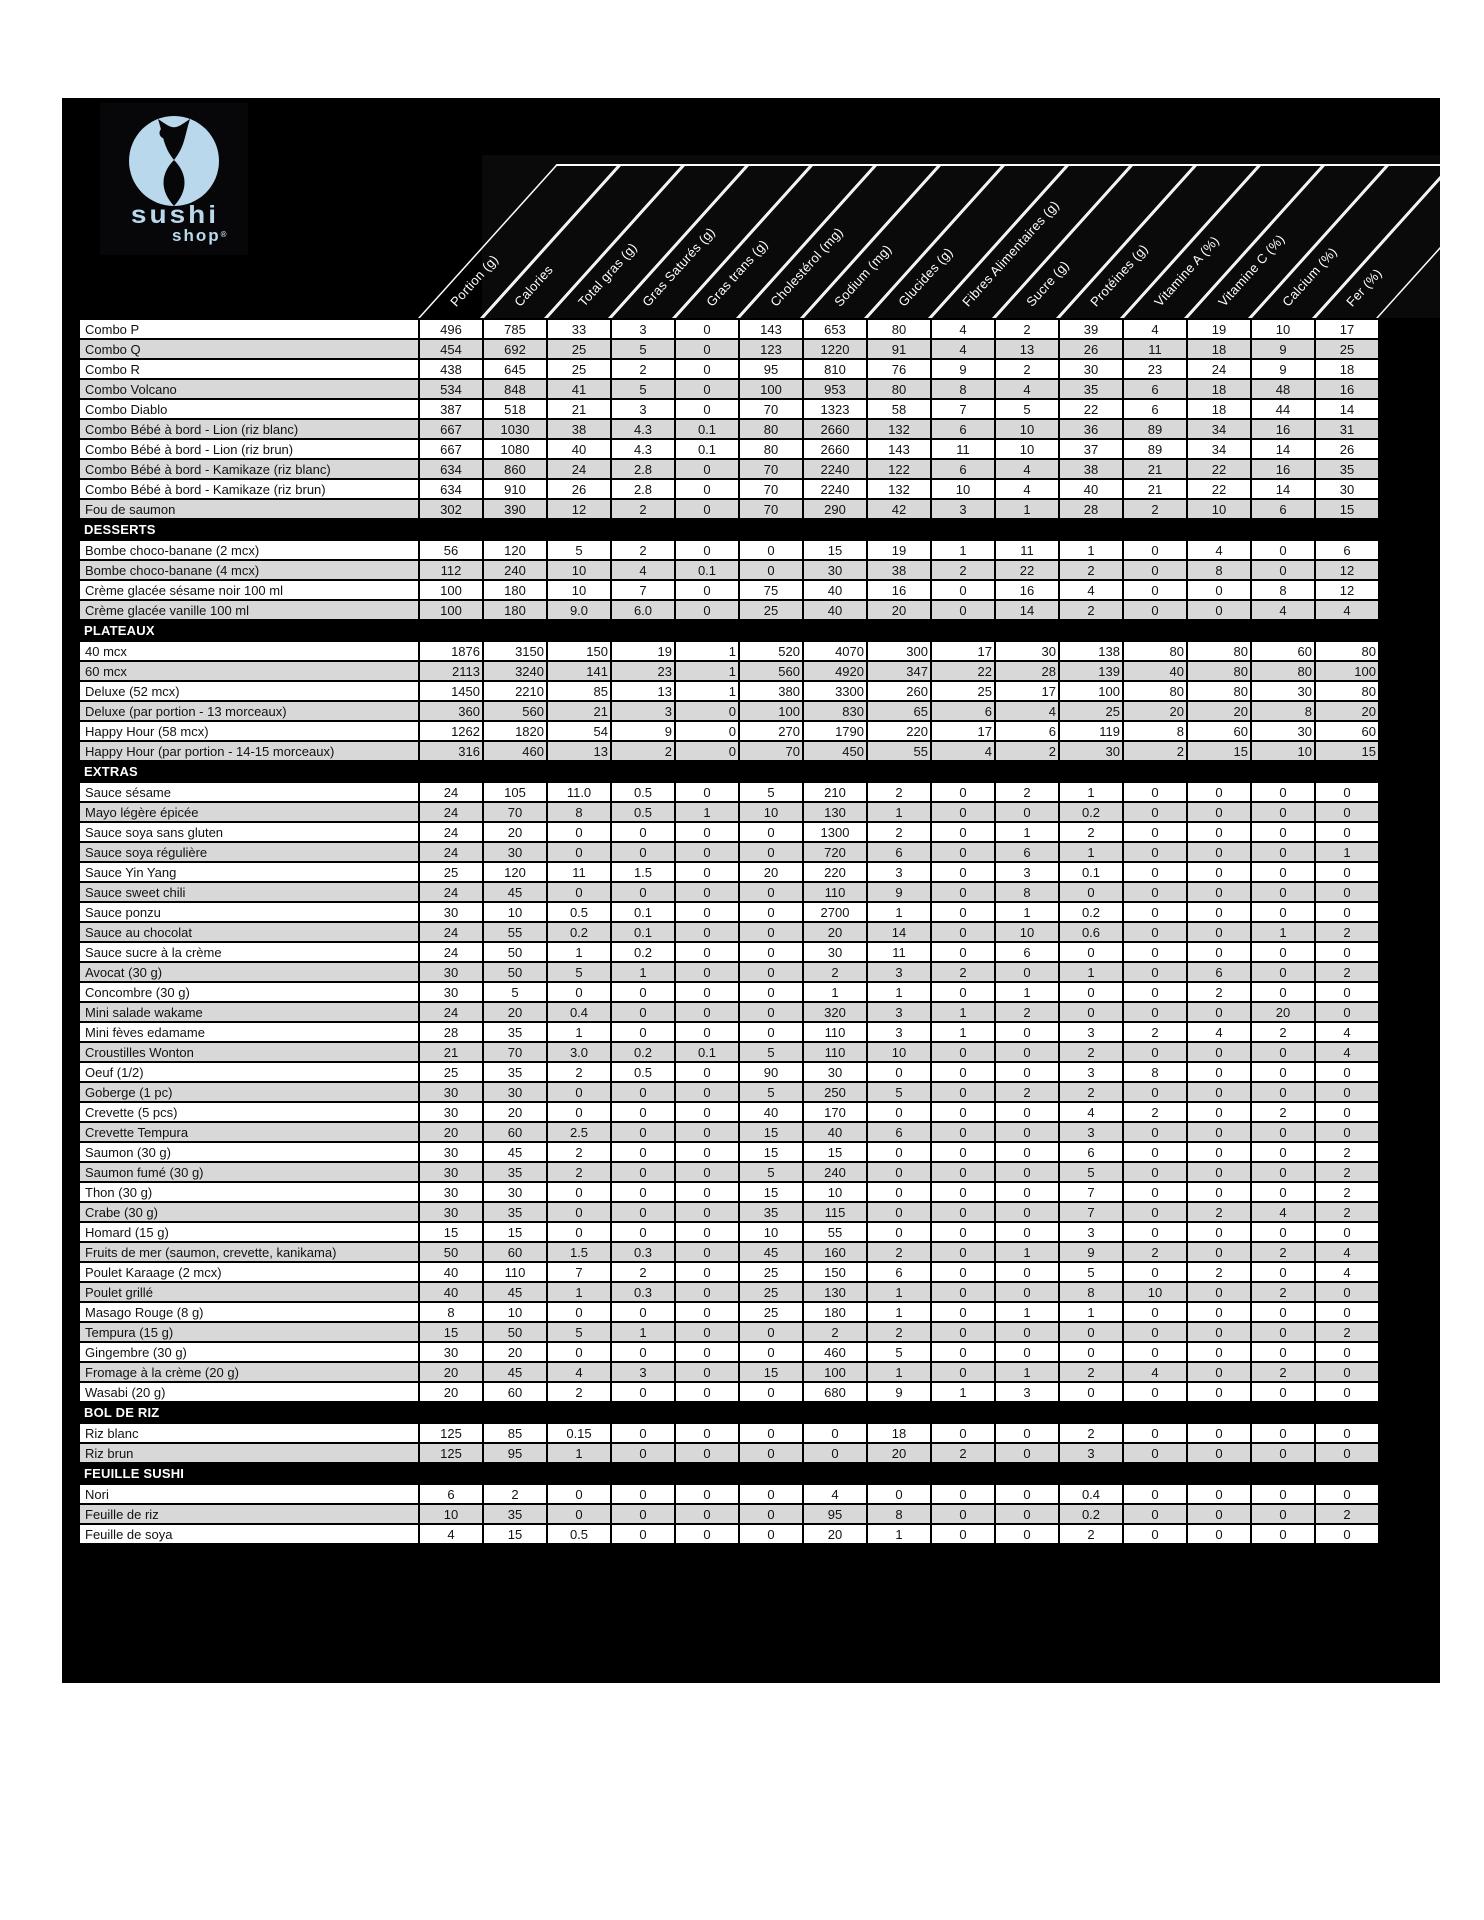  Describe the element at coordinates (707, 429) in the screenshot. I see `value-cell: 0.1` at that location.